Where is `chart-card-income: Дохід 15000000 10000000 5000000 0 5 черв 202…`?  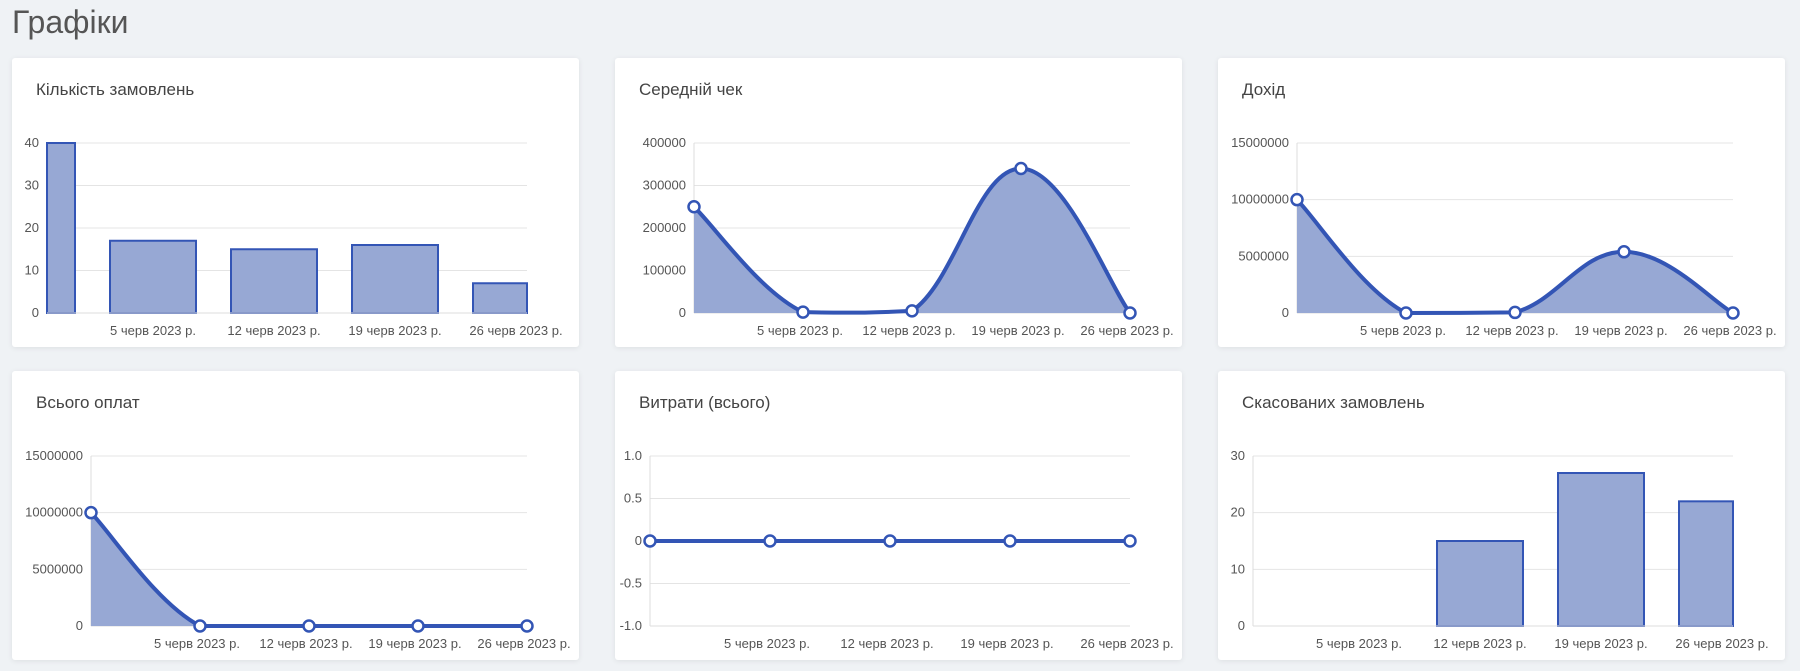 chart-card-income: Дохід 15000000 10000000 5000000 0 5 черв 202… is located at coordinates (1501, 202).